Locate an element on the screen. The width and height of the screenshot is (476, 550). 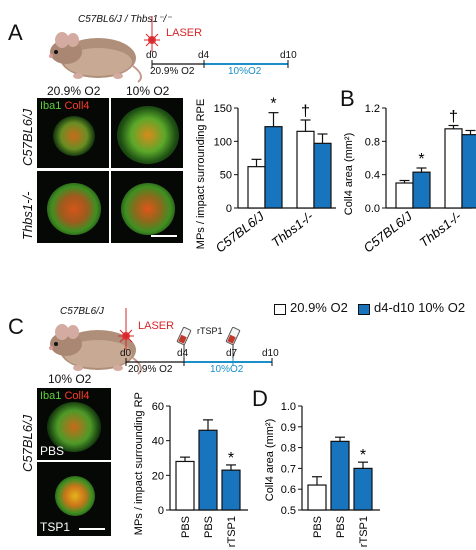
micrograph-c-pbs: Iba1 Coll4 PBS is located at coordinates (74, 424).